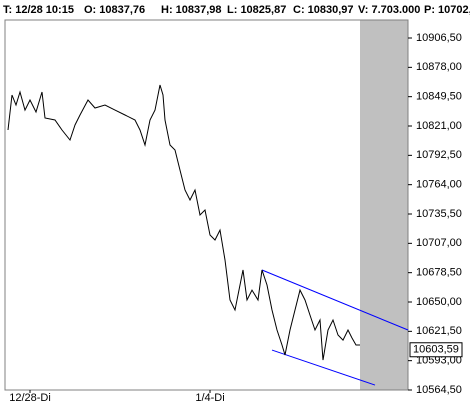 The height and width of the screenshot is (406, 470). Describe the element at coordinates (30, 398) in the screenshot. I see `x-tick-label: 12/28-Di` at that location.